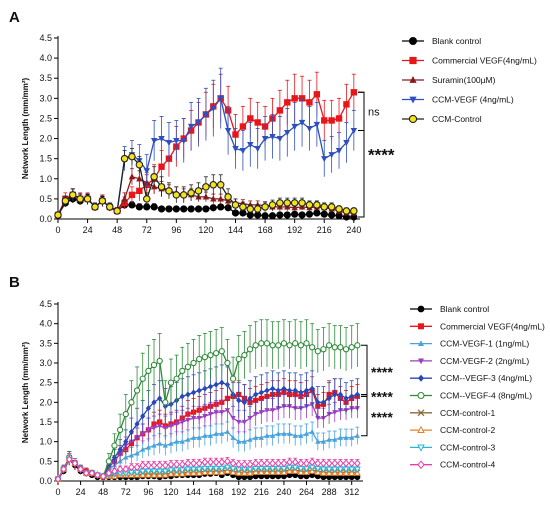 This screenshot has width=550, height=509. Describe the element at coordinates (25, 129) in the screenshot. I see `panel-a-y-axis-label: Network Length (mm/mm²)` at that location.